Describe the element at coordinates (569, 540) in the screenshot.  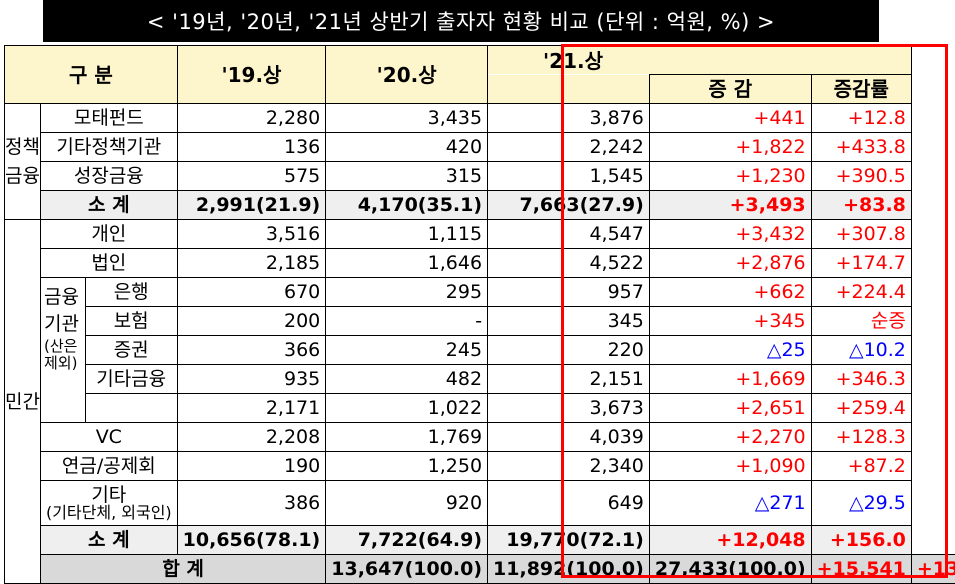
I see `cell-y21: 19,770(72.1)` at that location.